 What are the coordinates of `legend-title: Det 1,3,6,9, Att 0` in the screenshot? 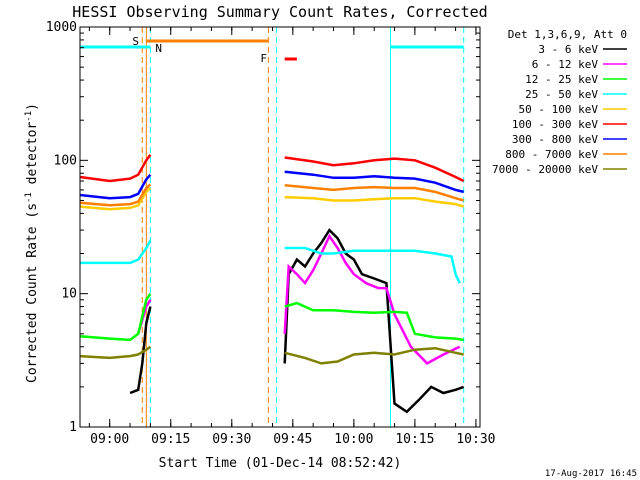 It's located at (567, 34).